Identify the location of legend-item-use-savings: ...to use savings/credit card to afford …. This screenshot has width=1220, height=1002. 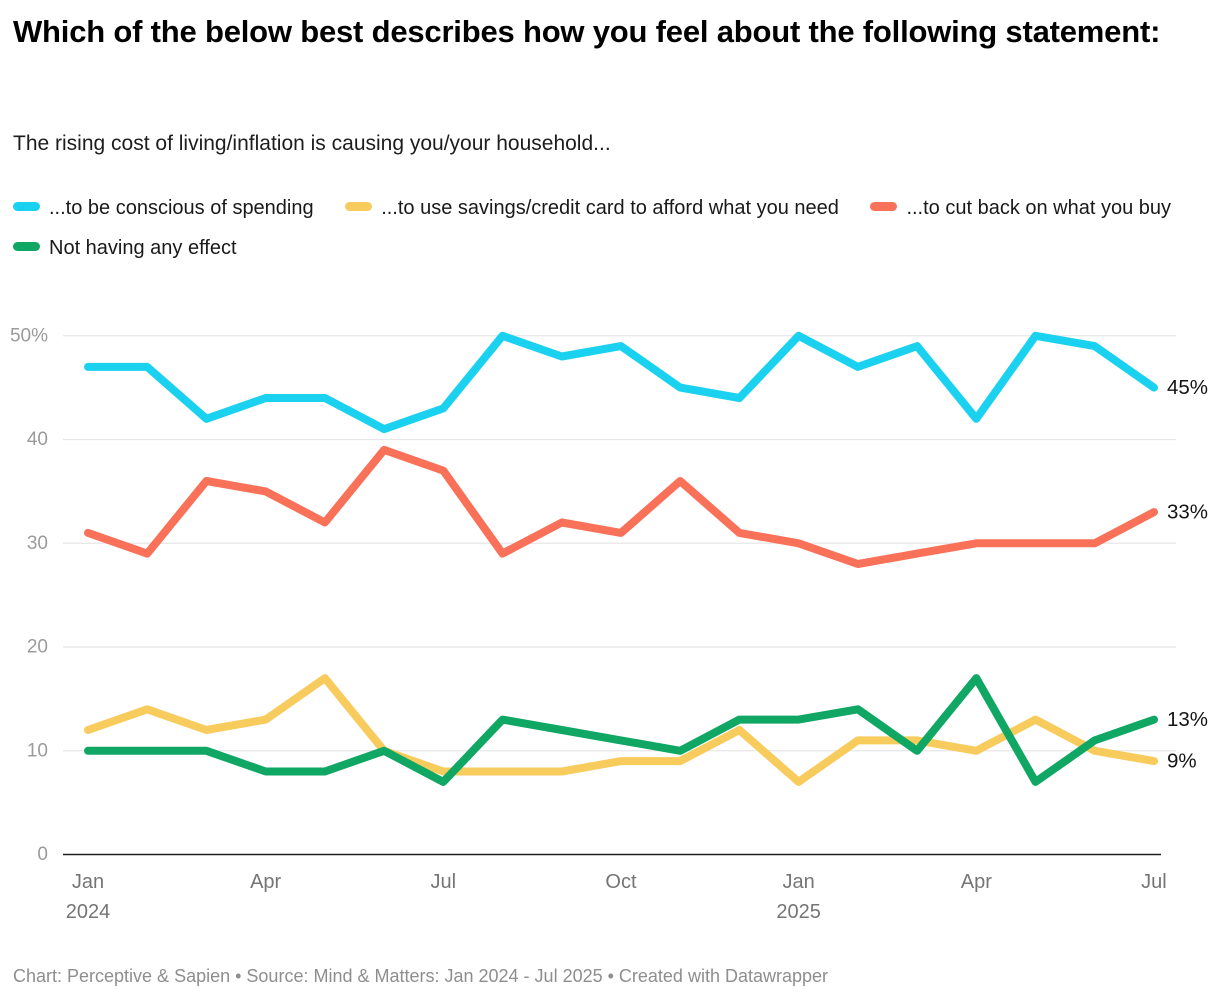
(592, 208).